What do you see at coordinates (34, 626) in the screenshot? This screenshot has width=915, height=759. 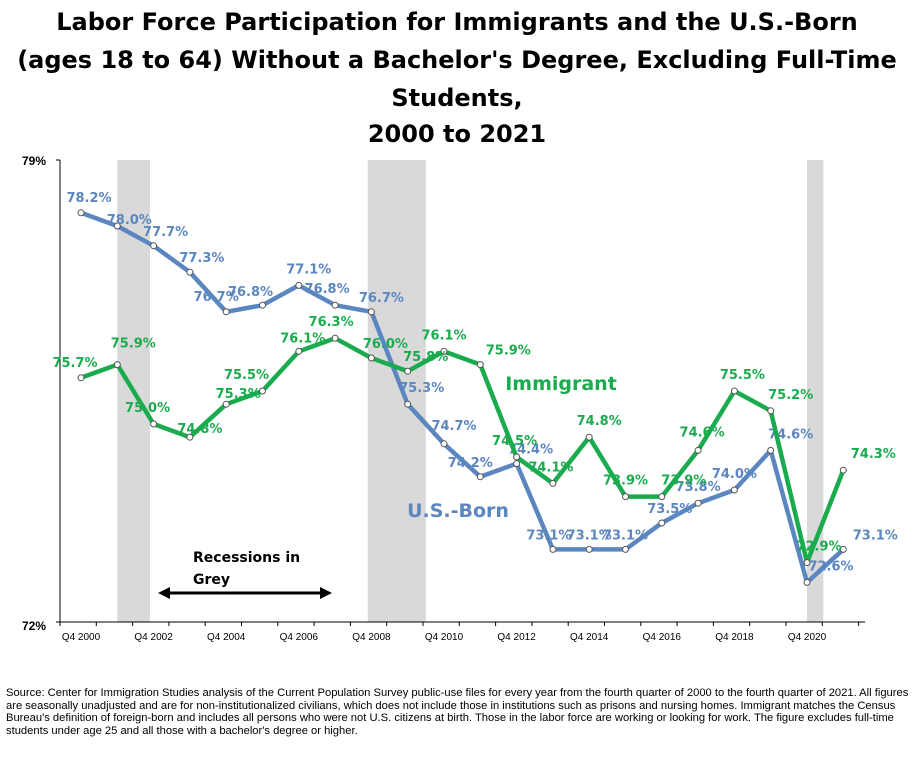 I see `y-tick-label: 72%` at bounding box center [34, 626].